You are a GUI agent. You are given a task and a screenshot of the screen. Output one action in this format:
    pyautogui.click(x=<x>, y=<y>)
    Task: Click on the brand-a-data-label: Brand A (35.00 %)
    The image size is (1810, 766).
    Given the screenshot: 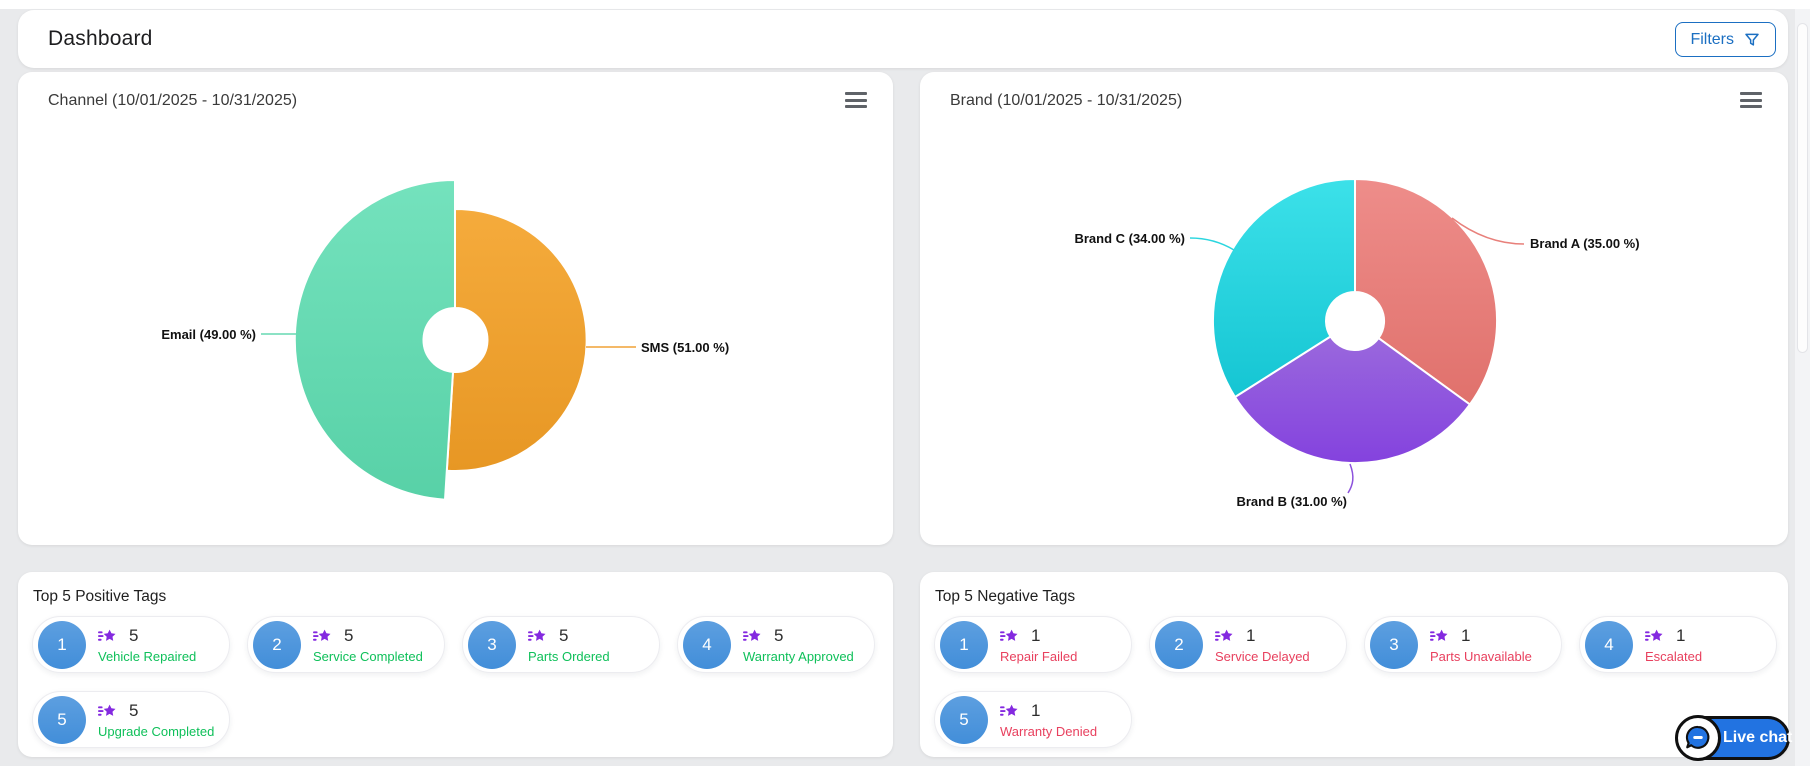 What is the action you would take?
    pyautogui.click(x=1585, y=243)
    